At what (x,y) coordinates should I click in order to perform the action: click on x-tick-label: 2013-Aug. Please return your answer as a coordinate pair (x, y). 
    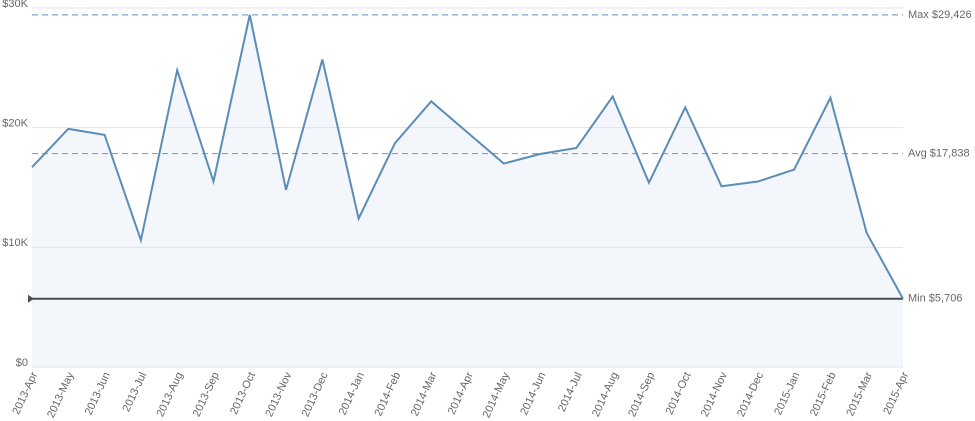
    Looking at the image, I should click on (169, 394).